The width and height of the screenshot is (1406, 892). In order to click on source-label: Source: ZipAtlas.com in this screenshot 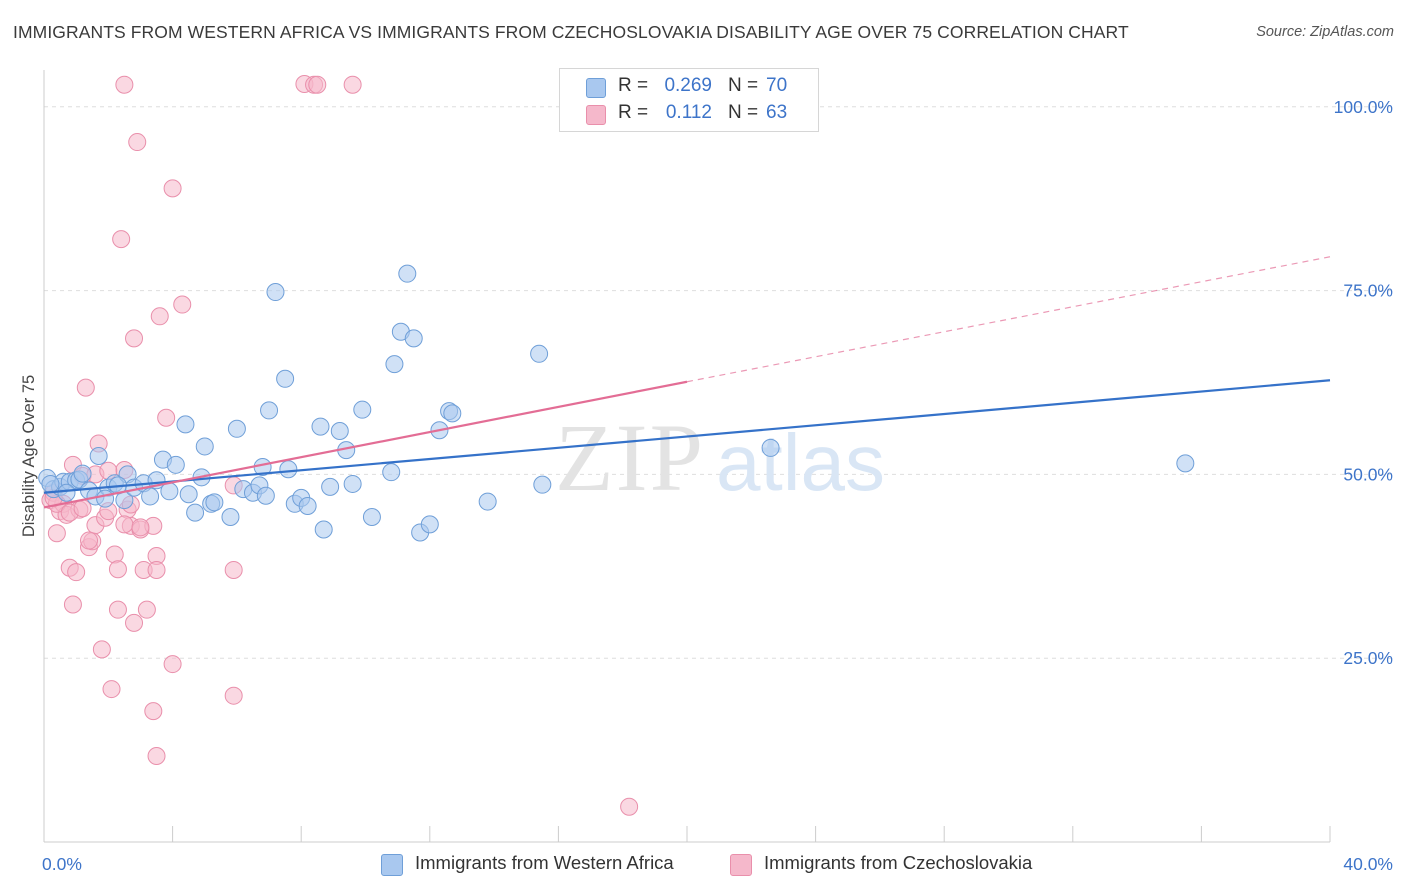, I will do `click(1325, 32)`.